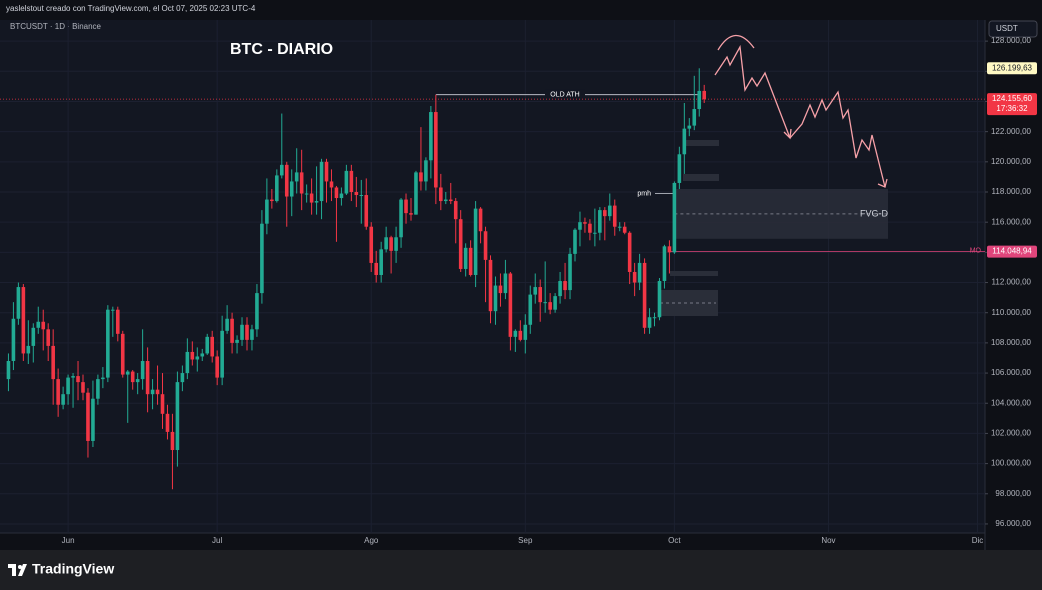 Image resolution: width=1042 pixels, height=590 pixels. What do you see at coordinates (874, 213) in the screenshot?
I see `annotation: FVG-D` at bounding box center [874, 213].